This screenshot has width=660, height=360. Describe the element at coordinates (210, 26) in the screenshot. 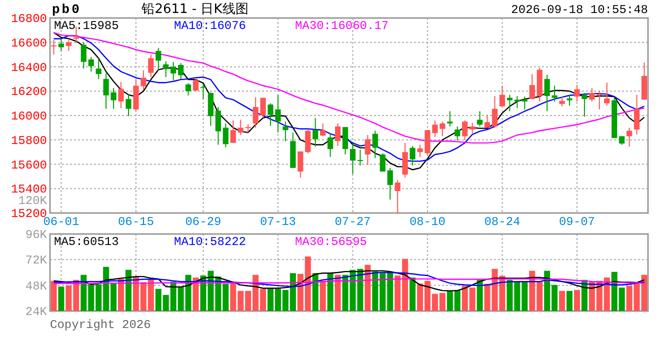

I see `text: MA10:16076` at that location.